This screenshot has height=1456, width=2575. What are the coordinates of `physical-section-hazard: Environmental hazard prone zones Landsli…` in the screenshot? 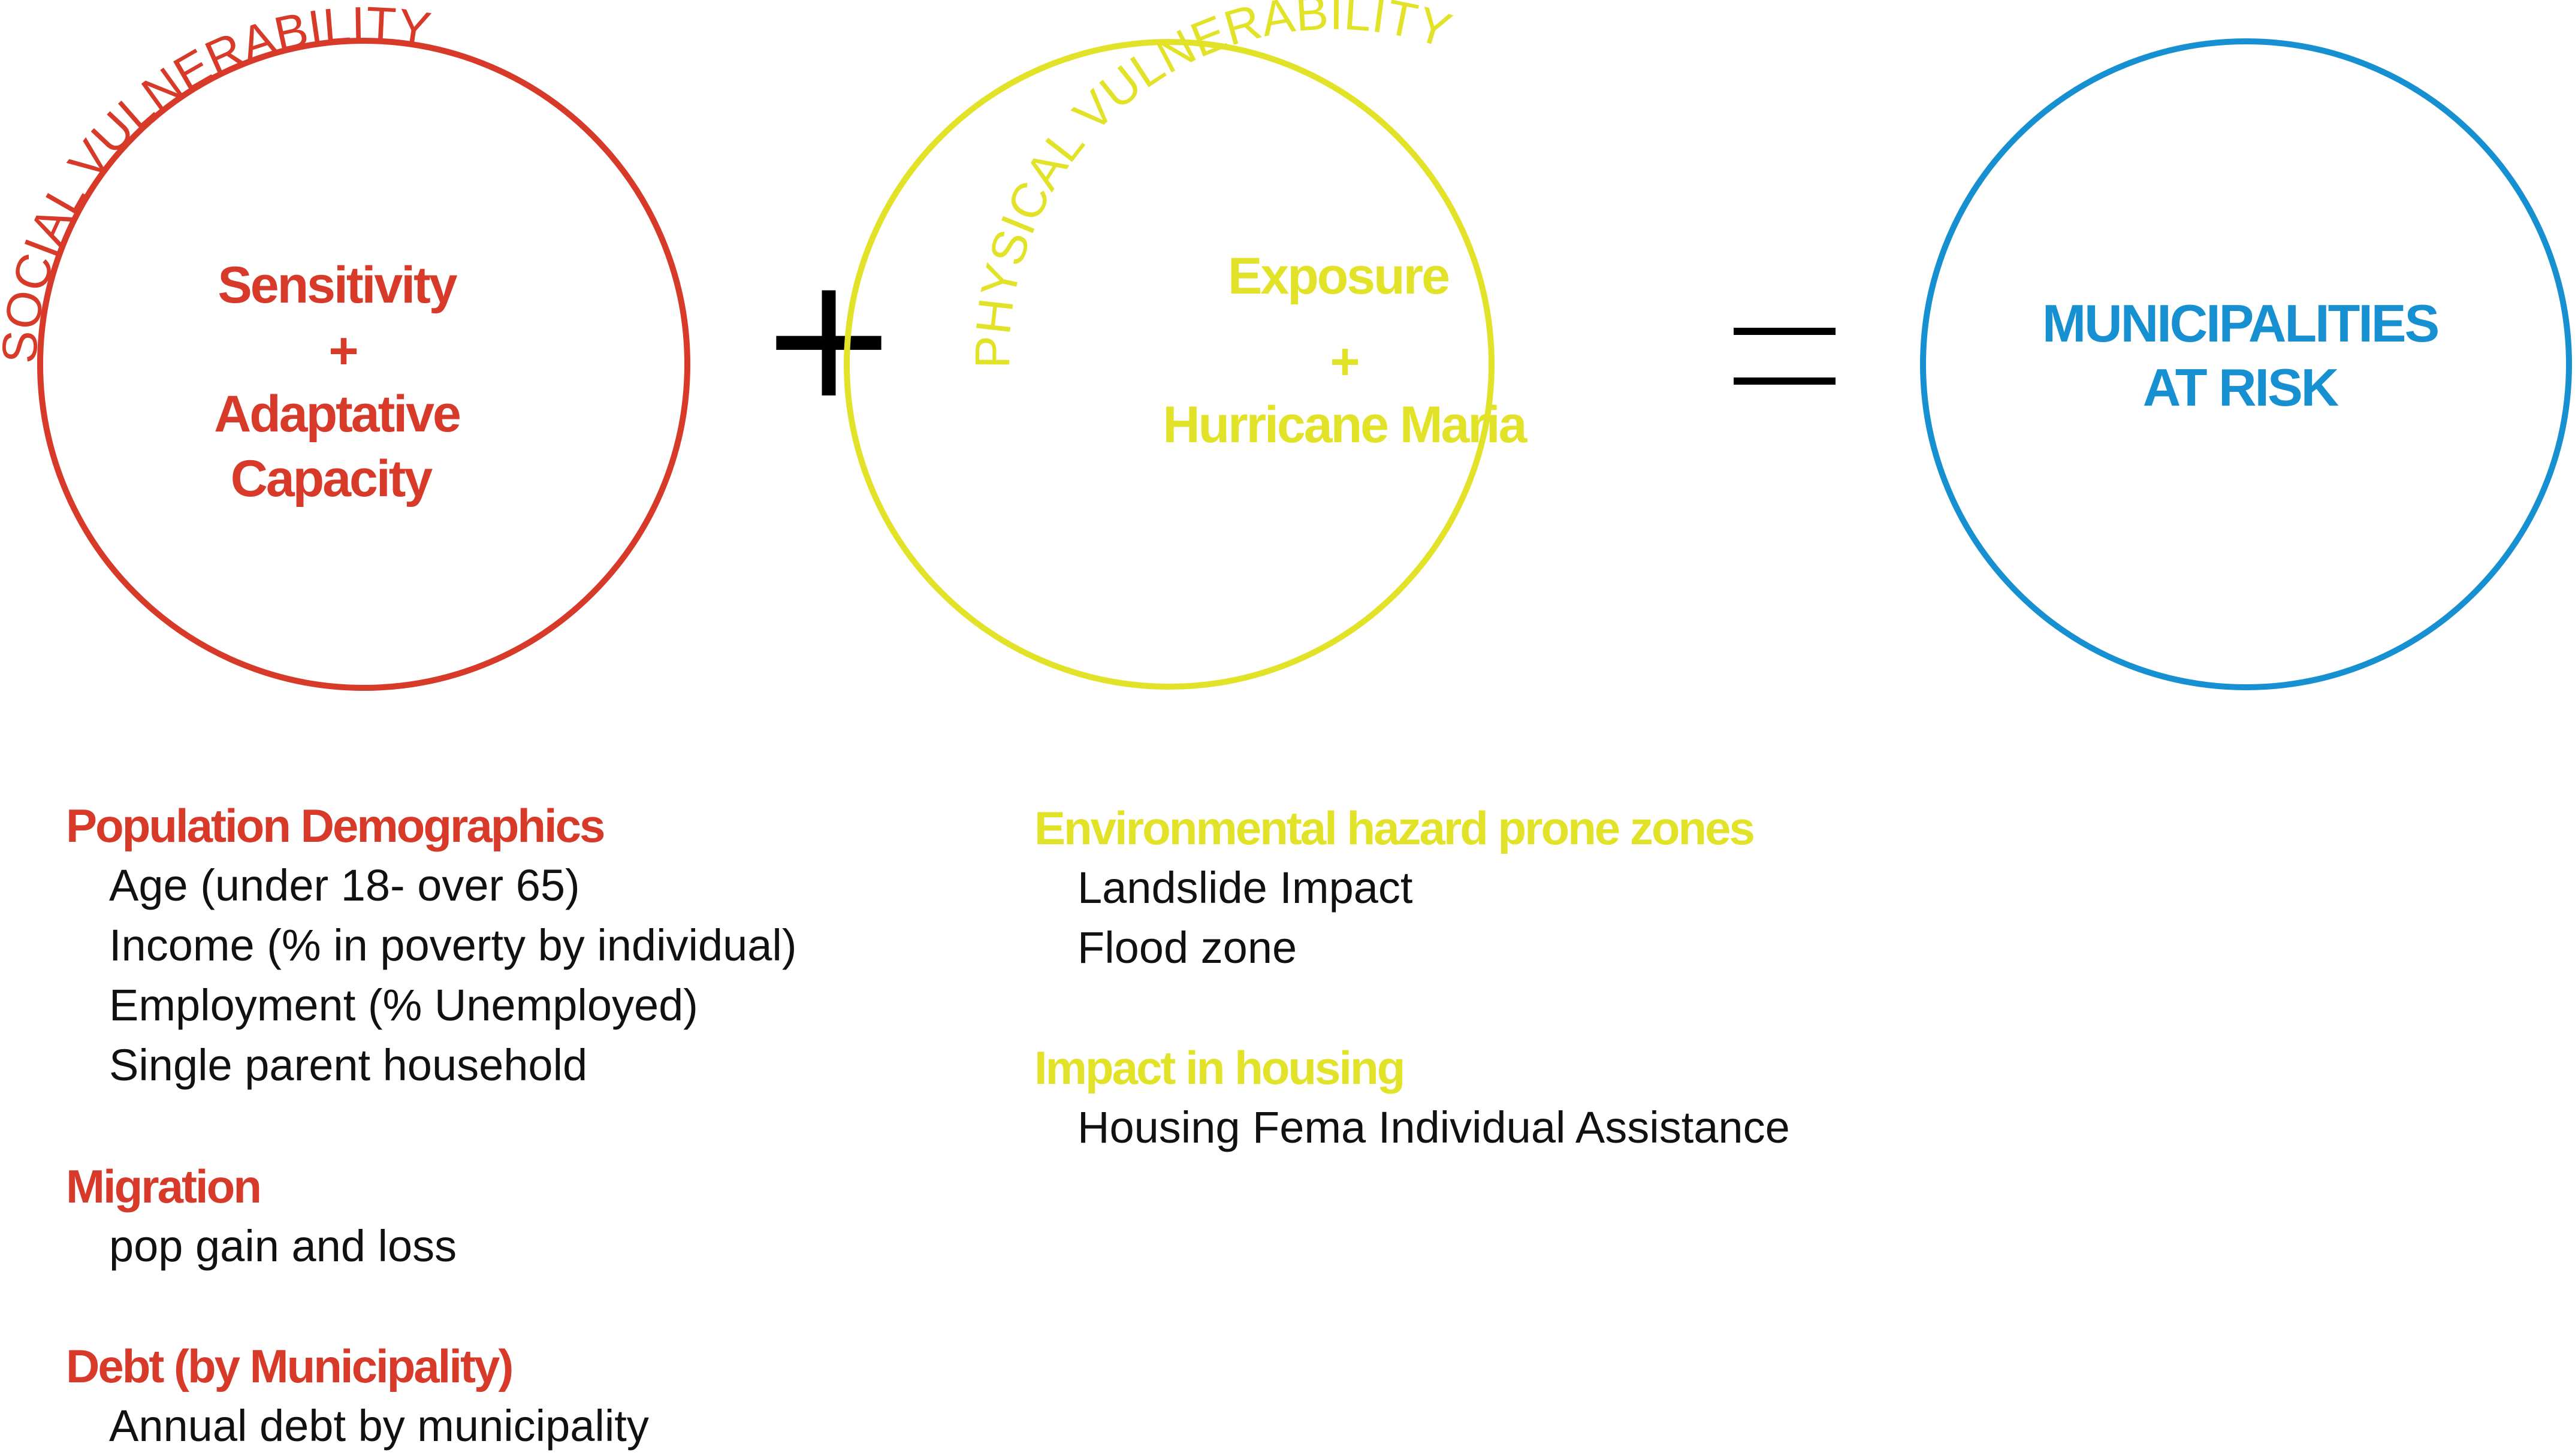 It's located at (1394, 888).